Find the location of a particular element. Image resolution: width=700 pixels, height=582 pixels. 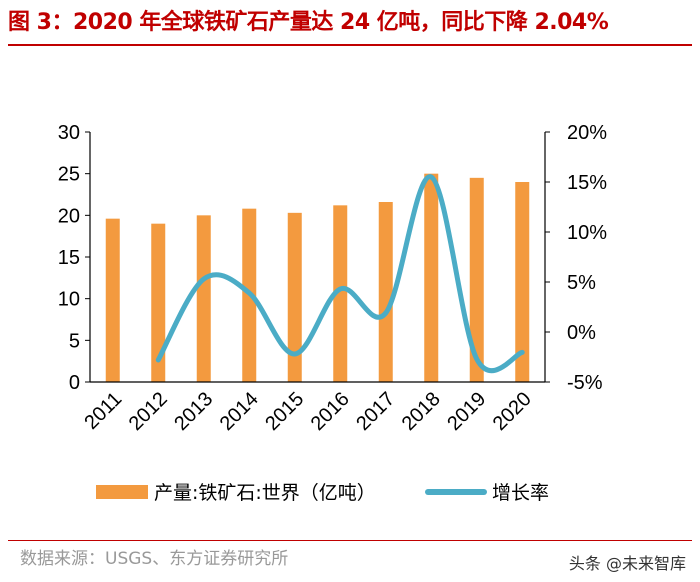

left-tick-label: 30 is located at coordinates (69, 133).